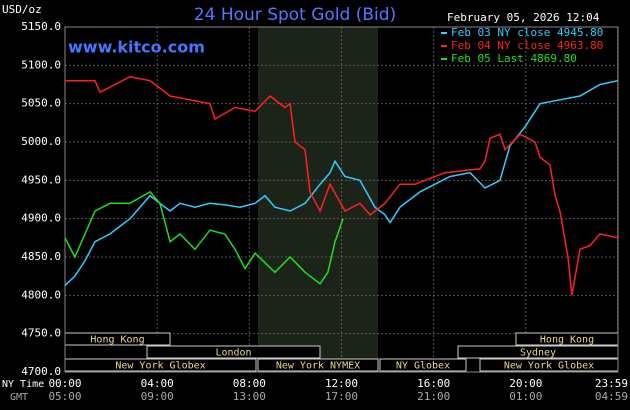 The width and height of the screenshot is (630, 410). What do you see at coordinates (157, 383) in the screenshot?
I see `x-tick-label: 04:00` at bounding box center [157, 383].